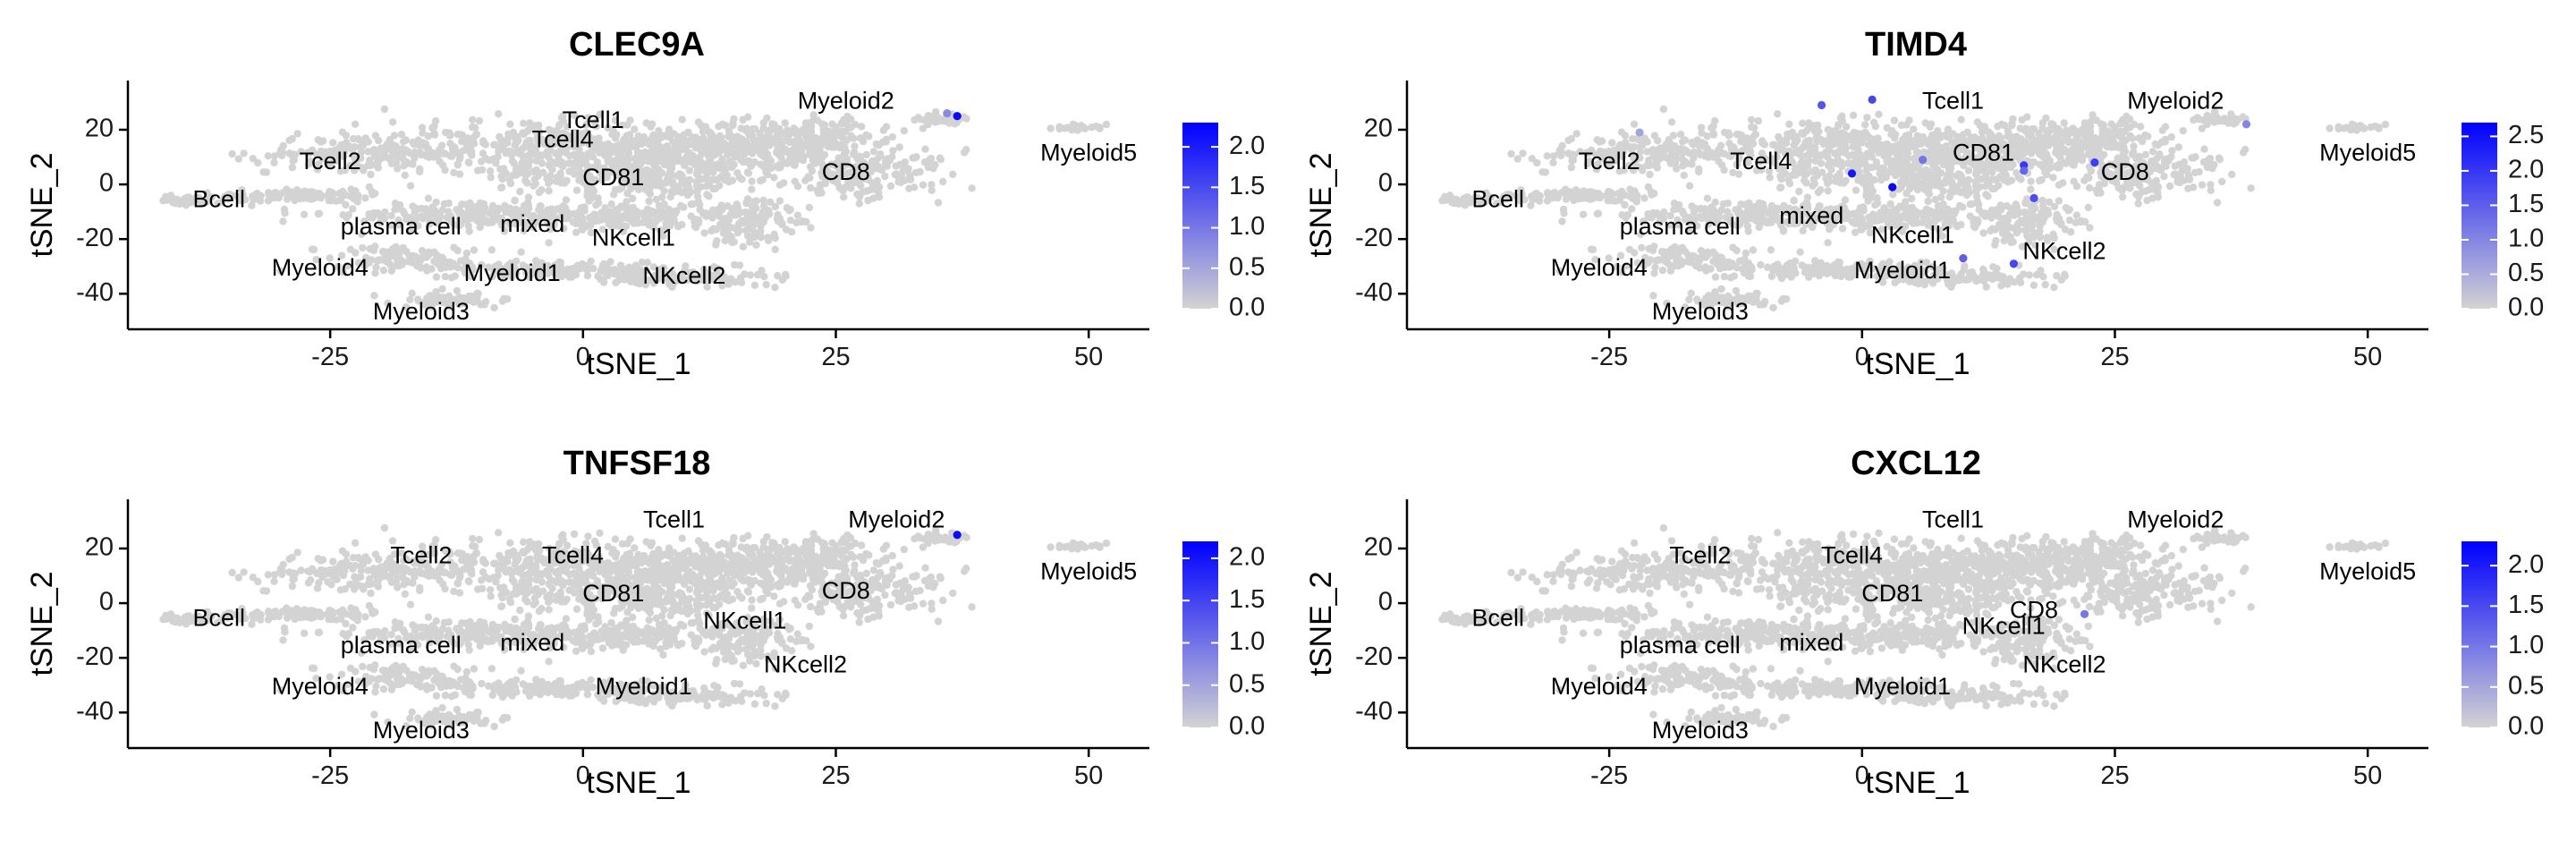 This screenshot has width=2576, height=859. Describe the element at coordinates (846, 101) in the screenshot. I see `cluster-label: Myeloid2` at that location.